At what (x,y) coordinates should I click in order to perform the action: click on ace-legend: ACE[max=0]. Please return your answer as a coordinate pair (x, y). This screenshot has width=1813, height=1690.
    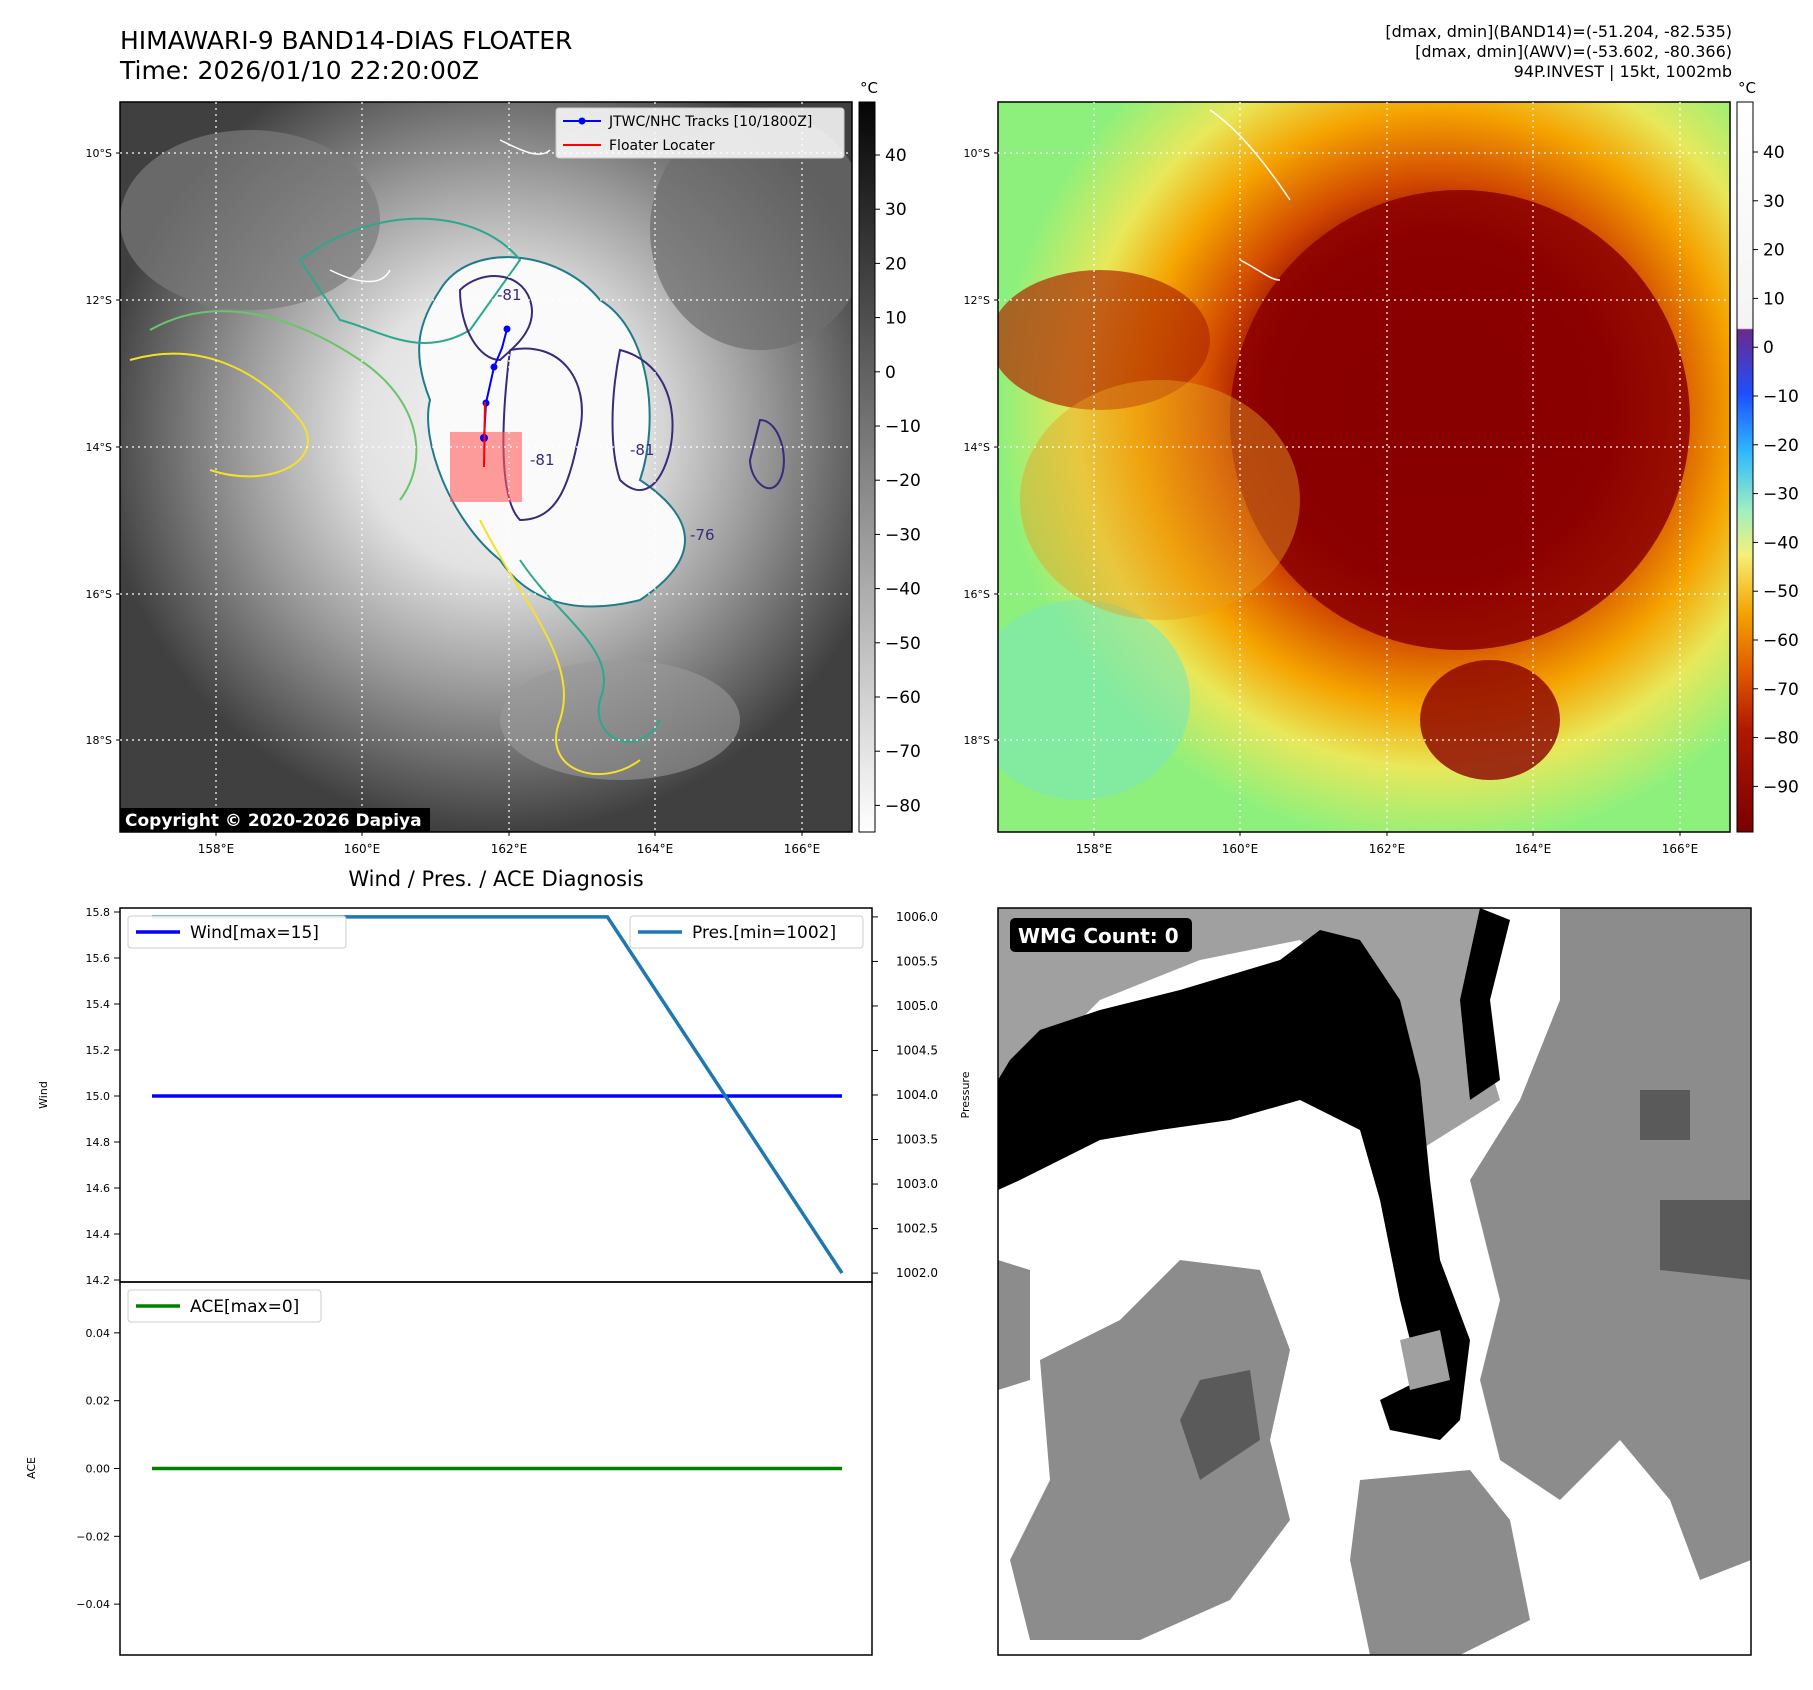
    Looking at the image, I should click on (224, 1306).